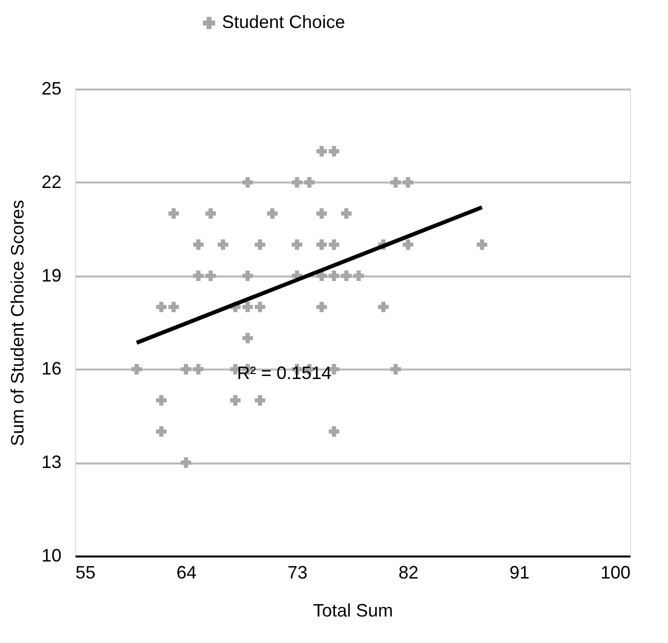 The height and width of the screenshot is (643, 668). What do you see at coordinates (519, 572) in the screenshot?
I see `x-tick-label: 91` at bounding box center [519, 572].